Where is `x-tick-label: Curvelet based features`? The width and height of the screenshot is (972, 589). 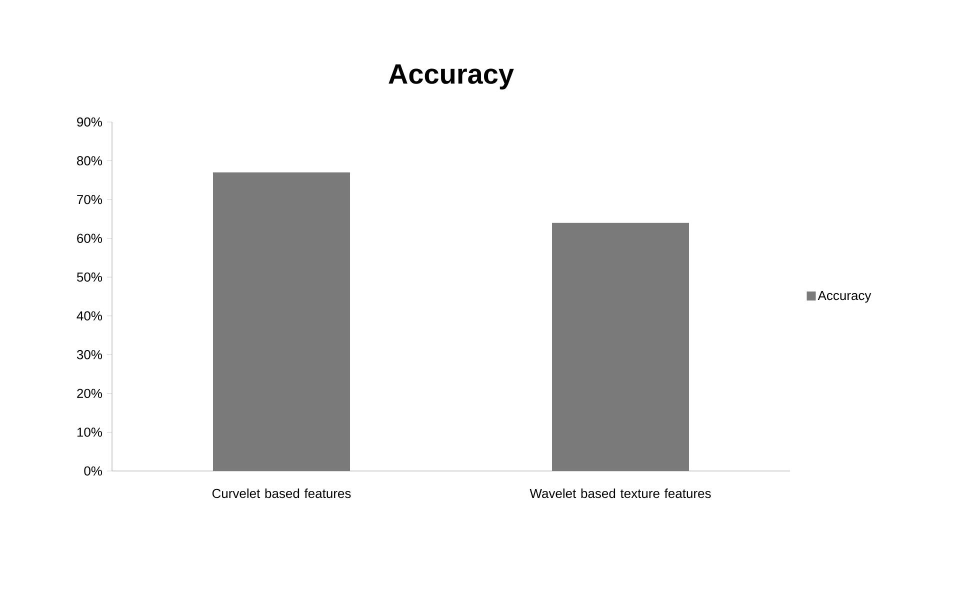 x-tick-label: Curvelet based features is located at coordinates (281, 493).